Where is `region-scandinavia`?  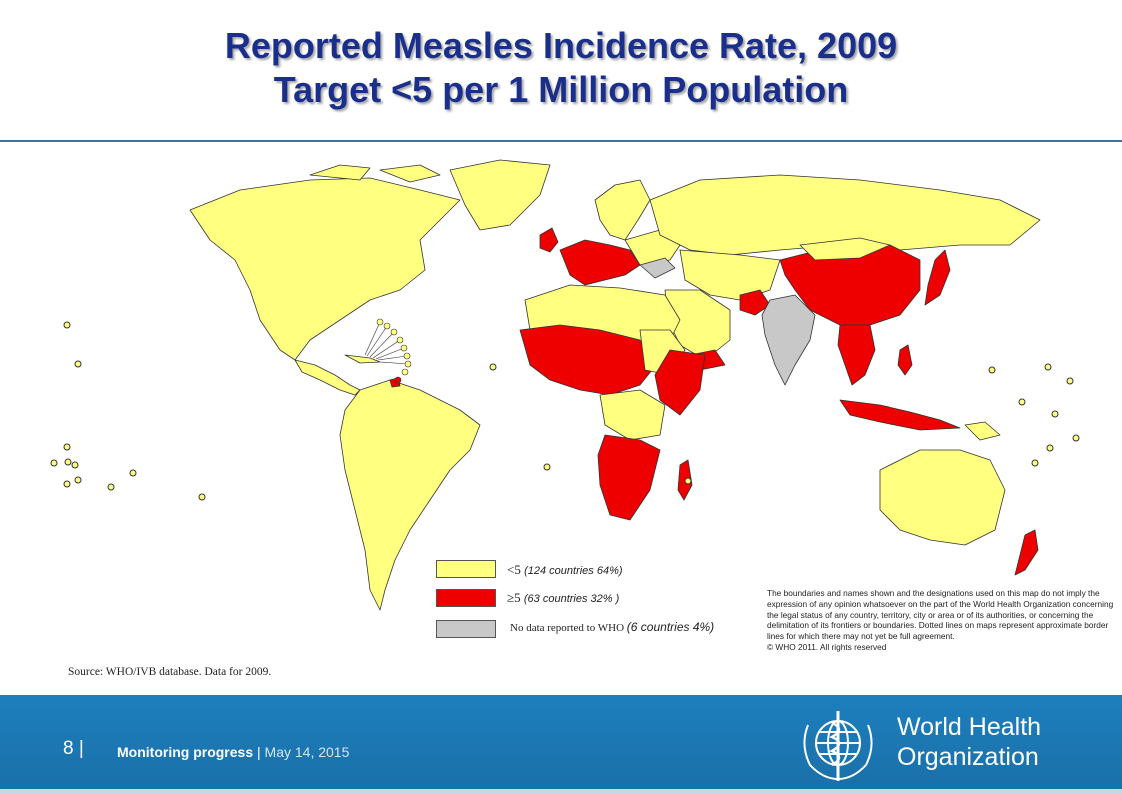 region-scandinavia is located at coordinates (622, 210).